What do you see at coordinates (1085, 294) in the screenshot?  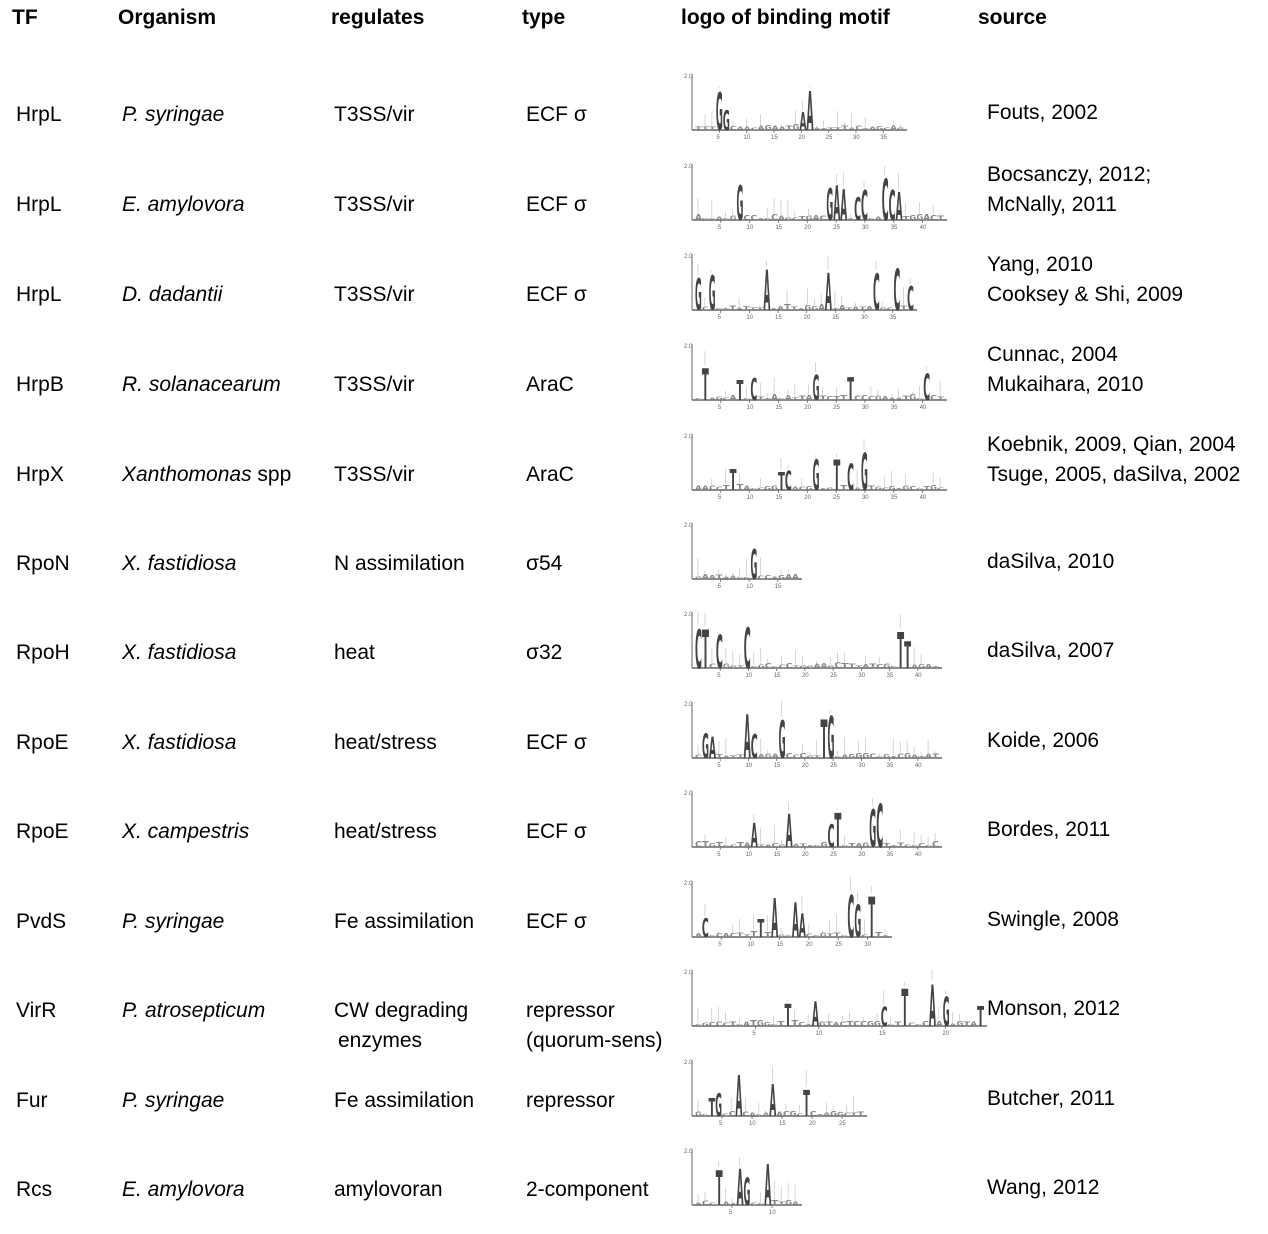 I see `source-cell-line2: Cooksey & Shi, 2009` at bounding box center [1085, 294].